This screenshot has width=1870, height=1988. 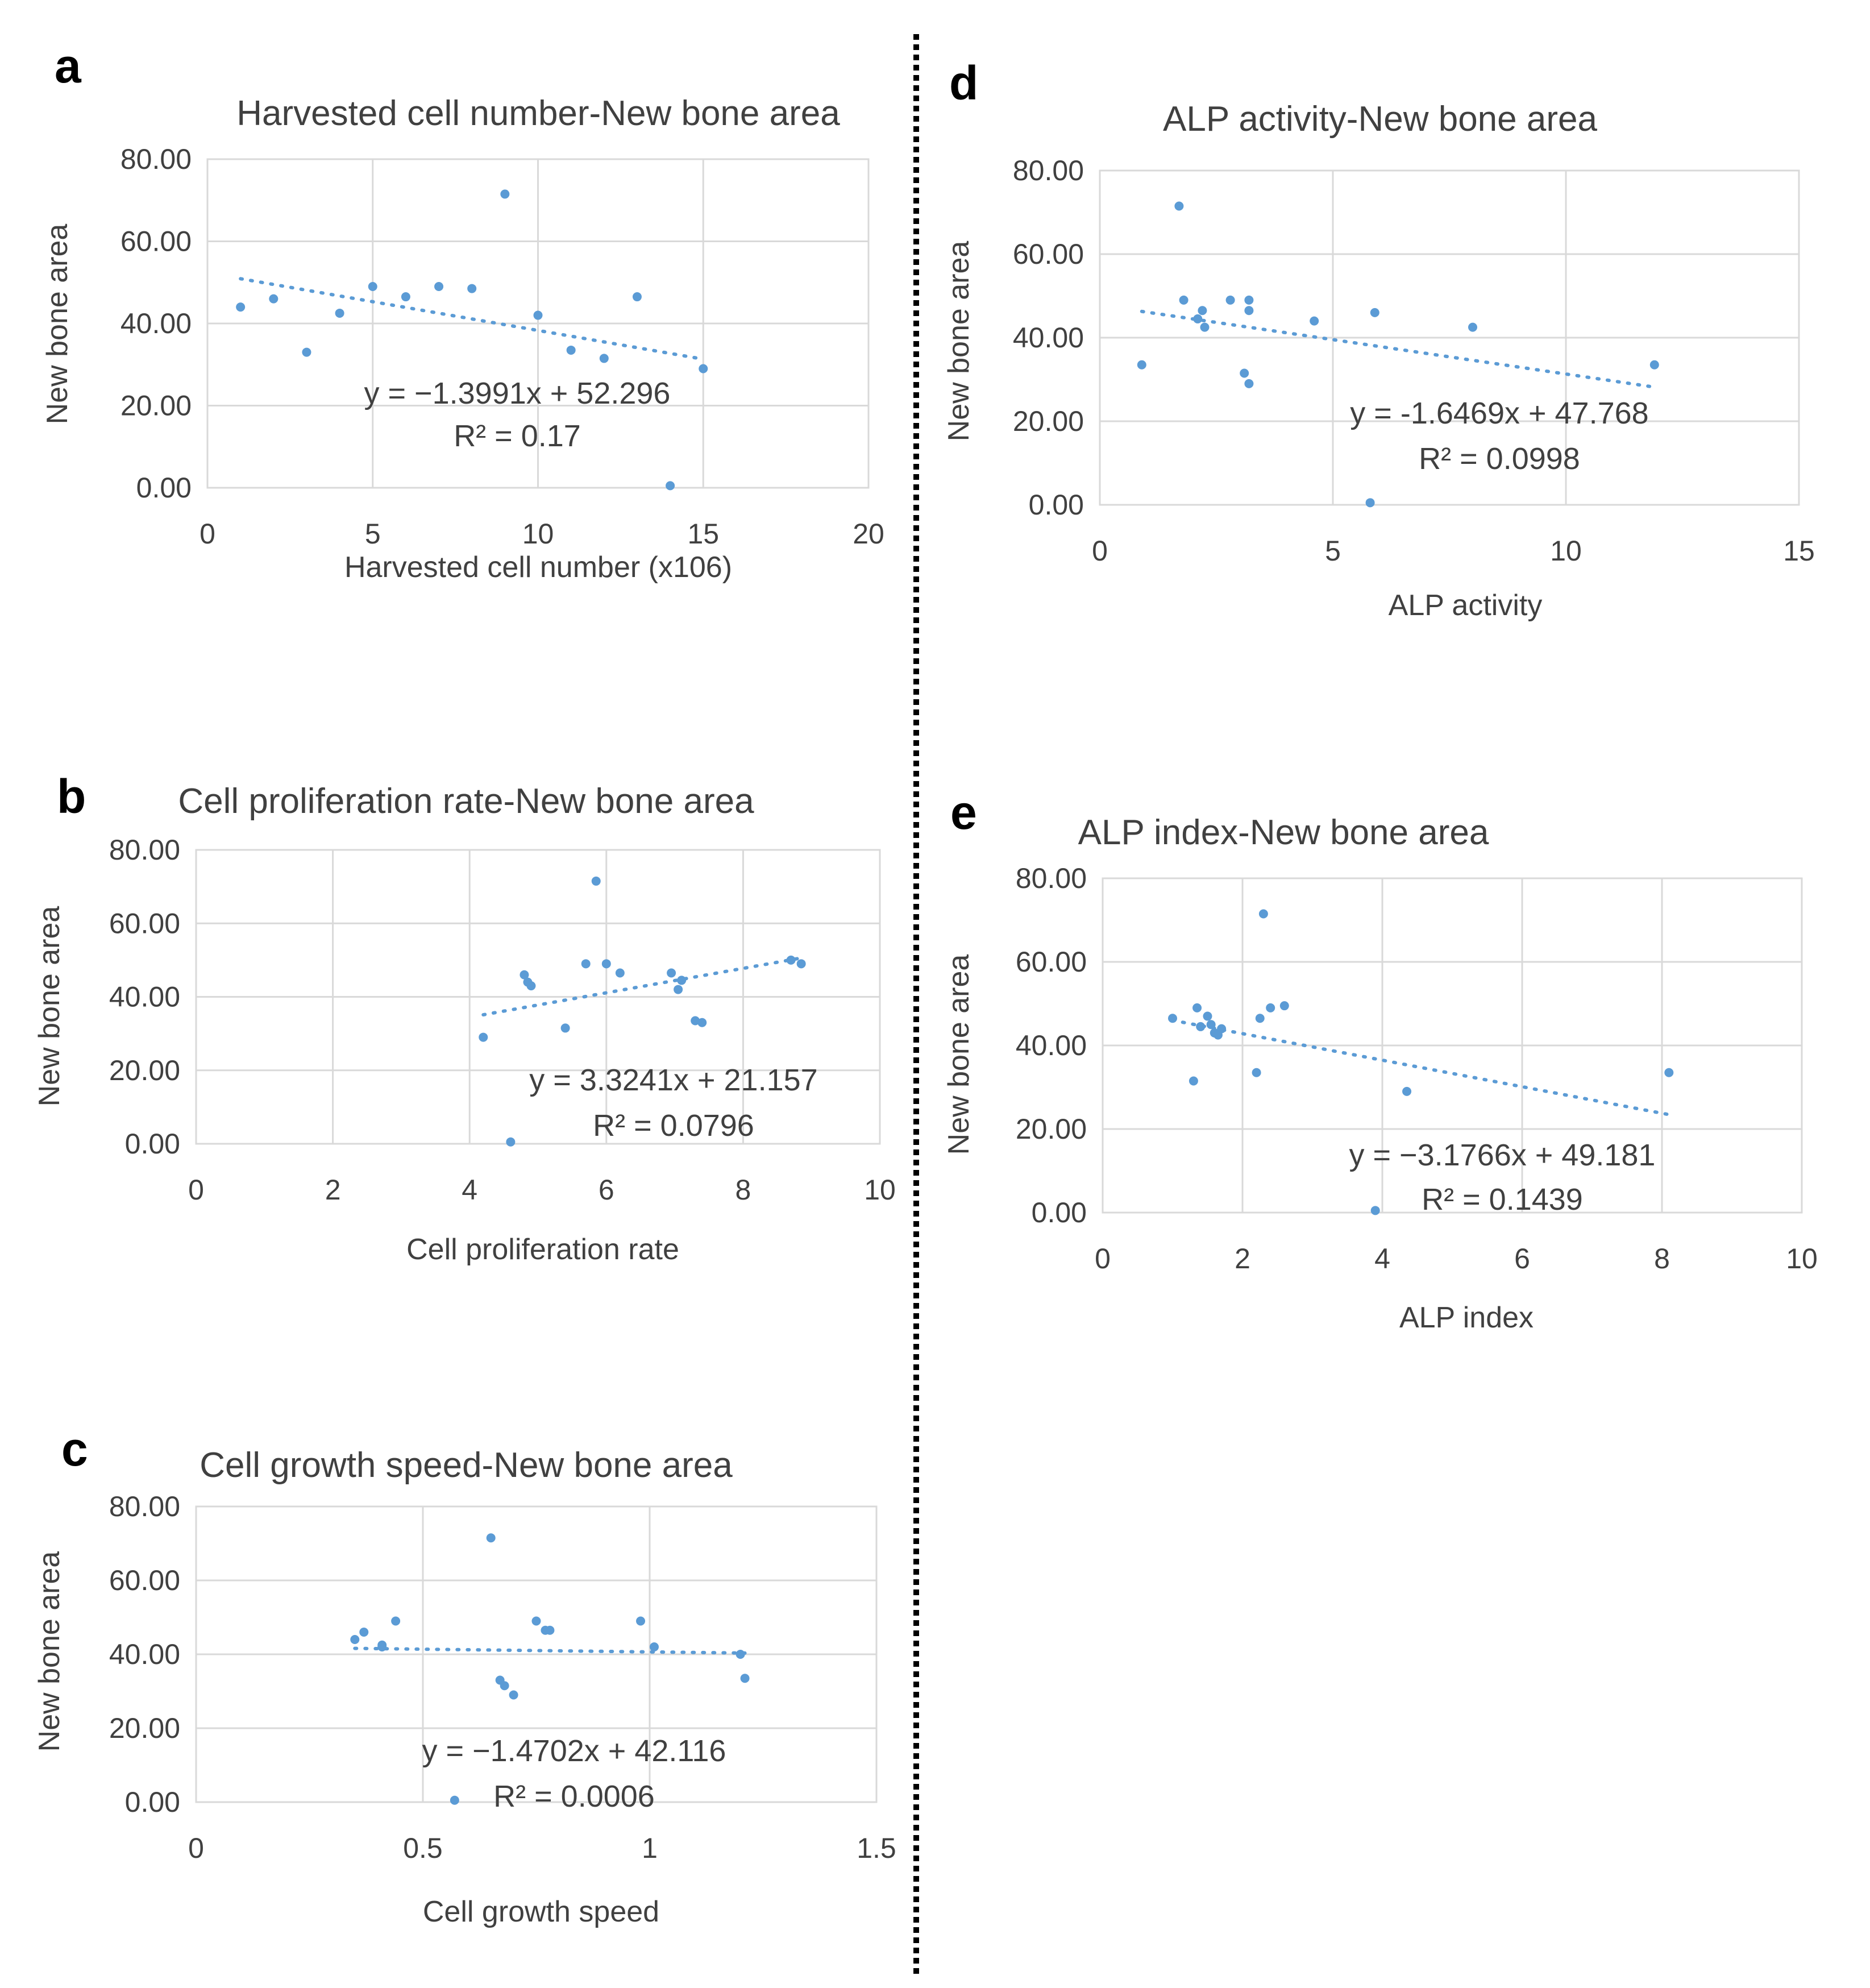 What do you see at coordinates (963, 812) in the screenshot?
I see `panel-letter: e` at bounding box center [963, 812].